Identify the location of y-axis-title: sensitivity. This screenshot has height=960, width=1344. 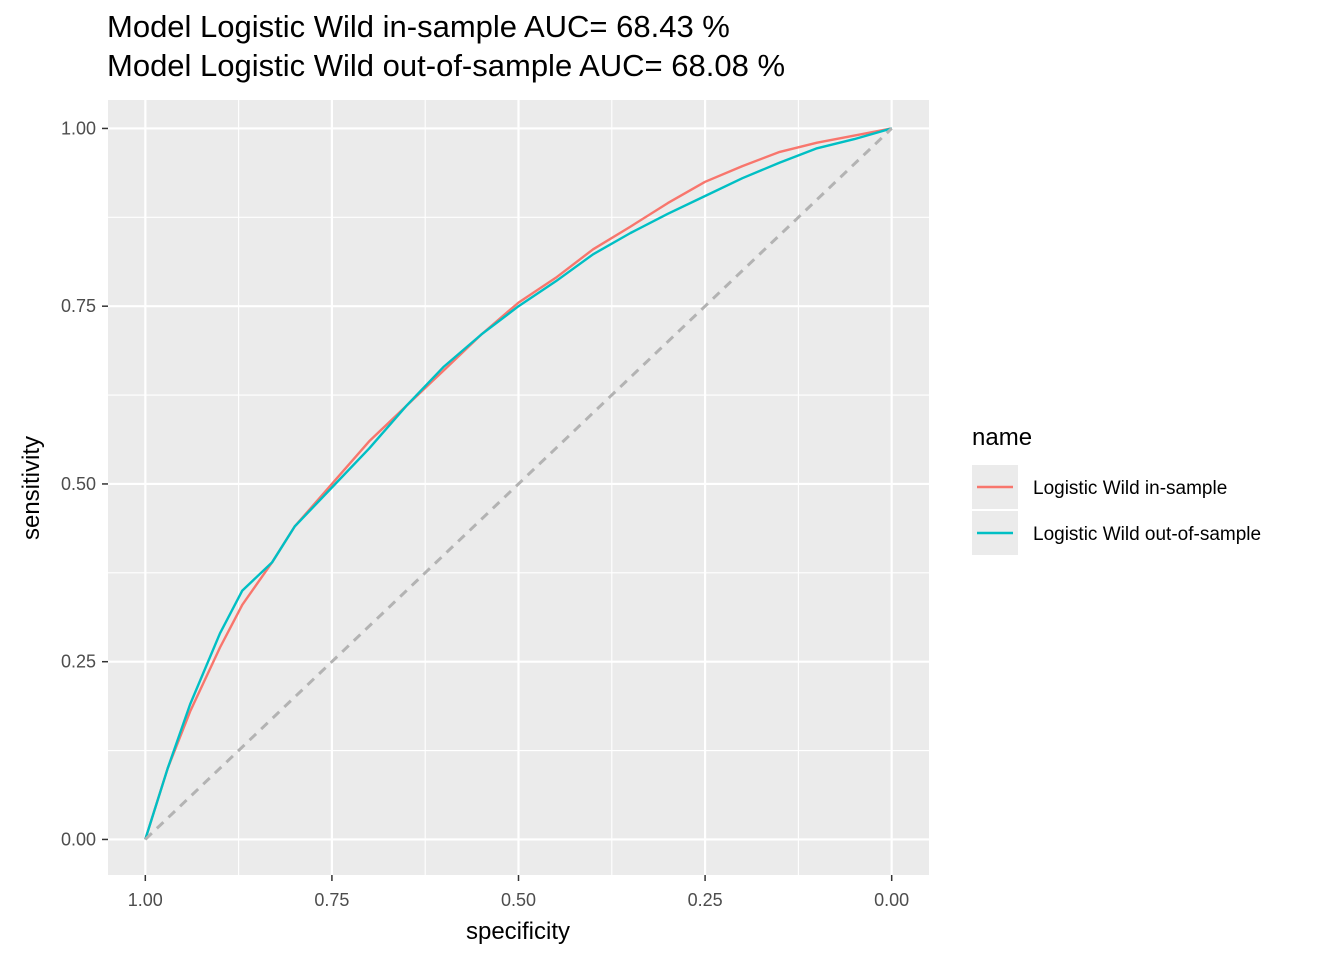
(31, 488).